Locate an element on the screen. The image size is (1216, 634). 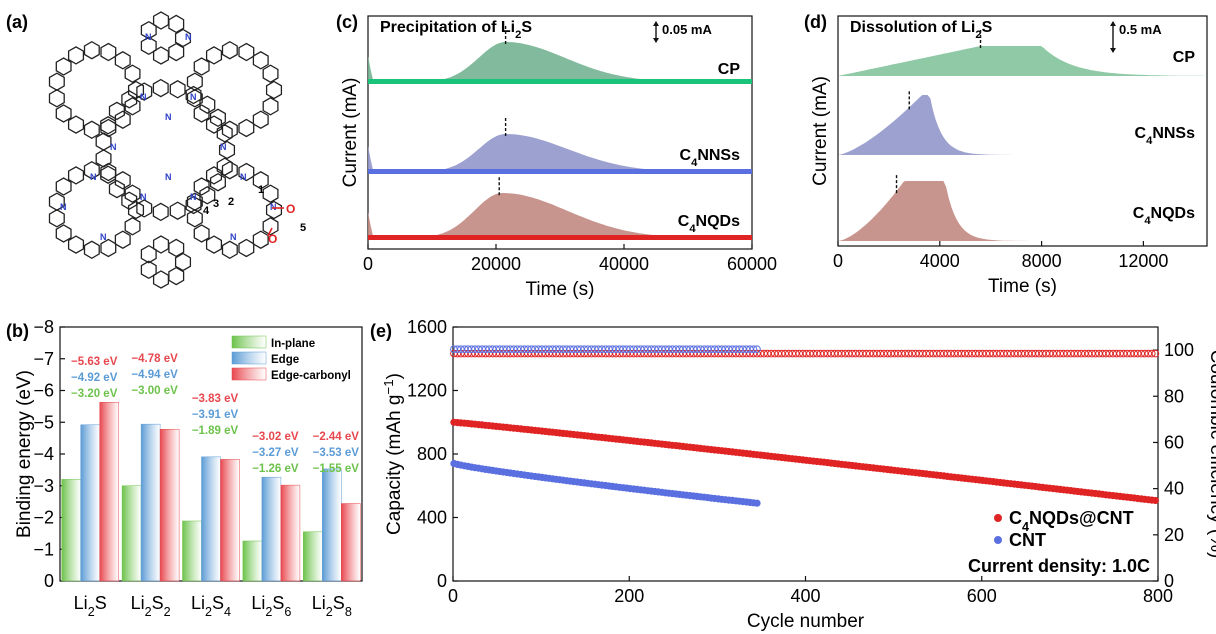
bar-value-label: −4.78 eV is located at coordinates (154, 359).